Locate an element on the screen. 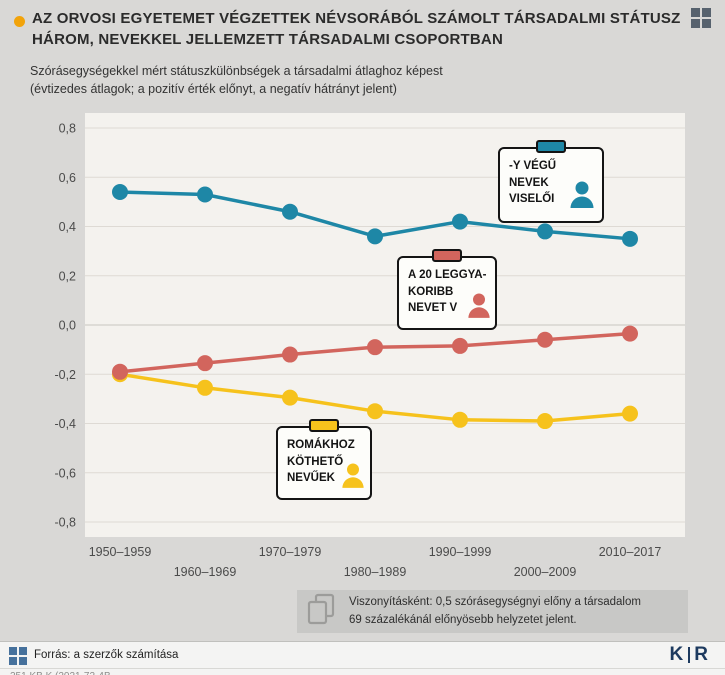 The width and height of the screenshot is (725, 675). bullet-icon is located at coordinates (19, 21).